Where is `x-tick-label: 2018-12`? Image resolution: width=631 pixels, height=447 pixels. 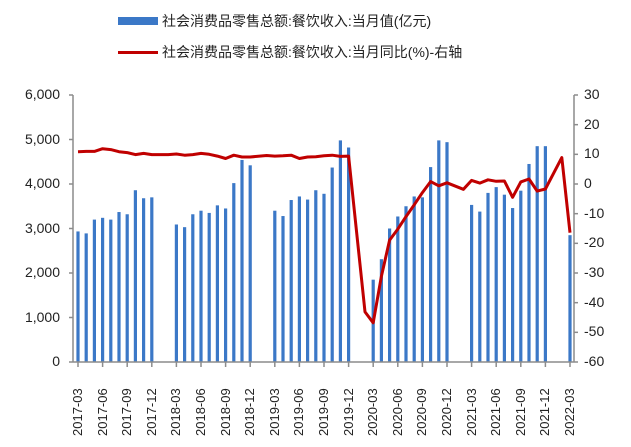
x-tick-label: 2018-12 is located at coordinates (250, 412).